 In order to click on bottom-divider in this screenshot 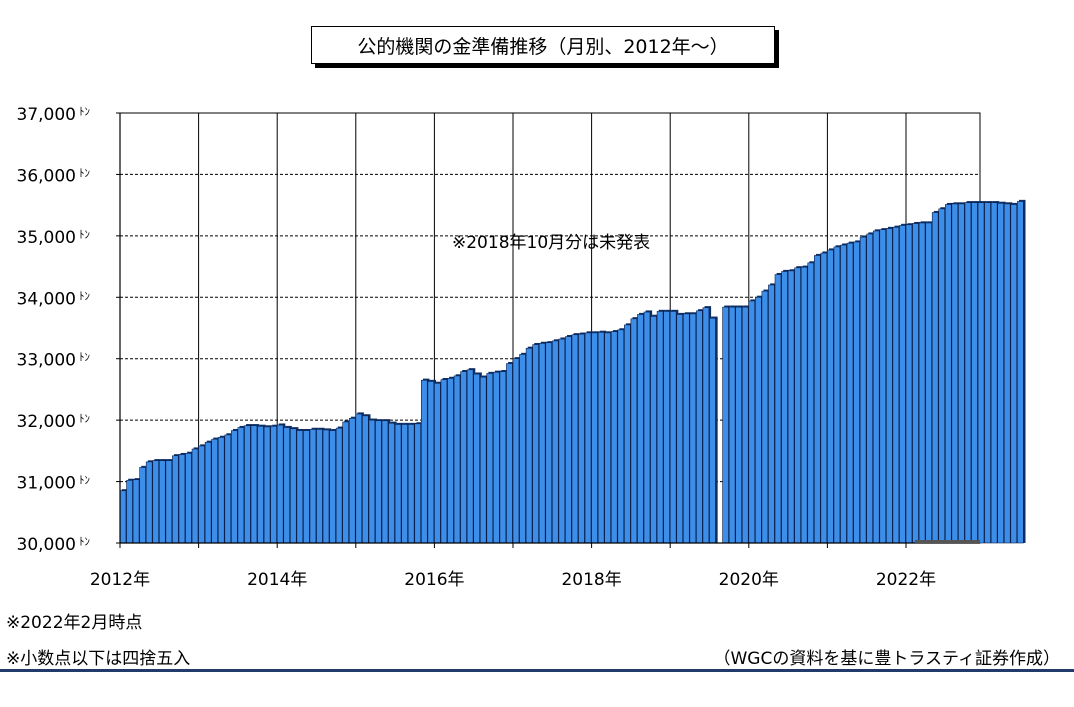, I will do `click(537, 670)`.